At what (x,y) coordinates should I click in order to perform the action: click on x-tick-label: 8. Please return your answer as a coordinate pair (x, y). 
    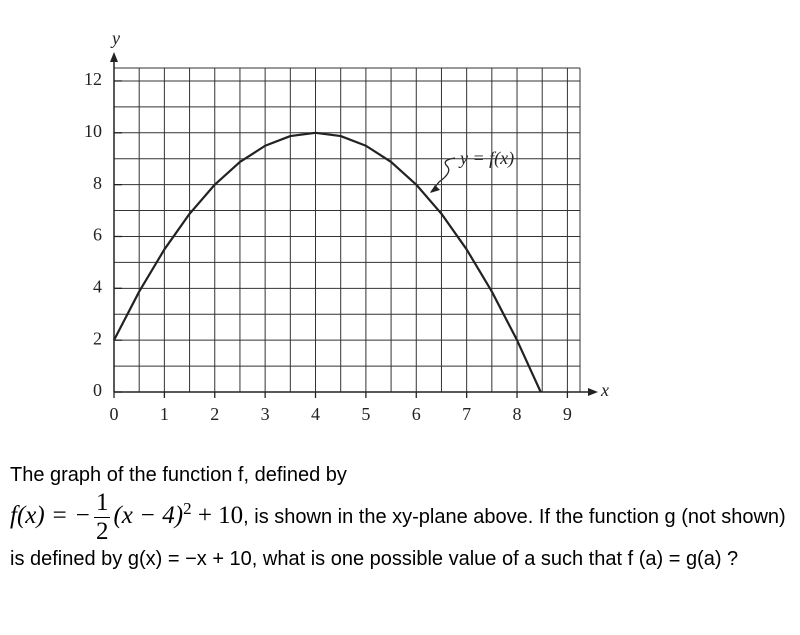
    Looking at the image, I should click on (517, 414).